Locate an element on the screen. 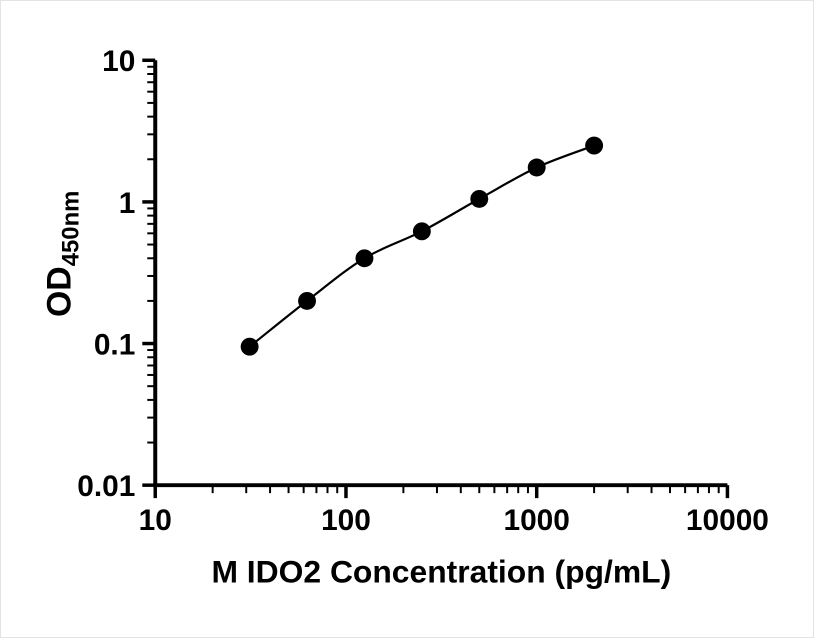 Image resolution: width=816 pixels, height=640 pixels. y-tick-label: 10 is located at coordinates (118, 61).